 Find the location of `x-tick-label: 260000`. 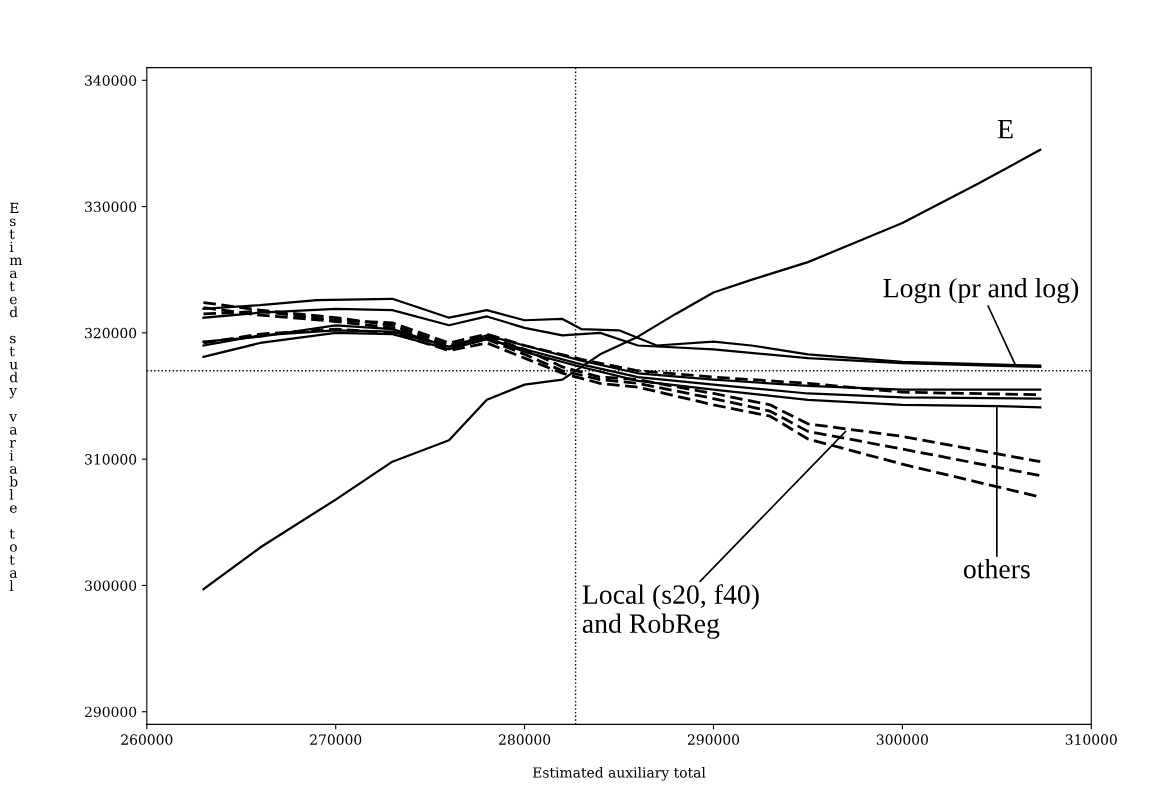

x-tick-label: 260000 is located at coordinates (147, 739).